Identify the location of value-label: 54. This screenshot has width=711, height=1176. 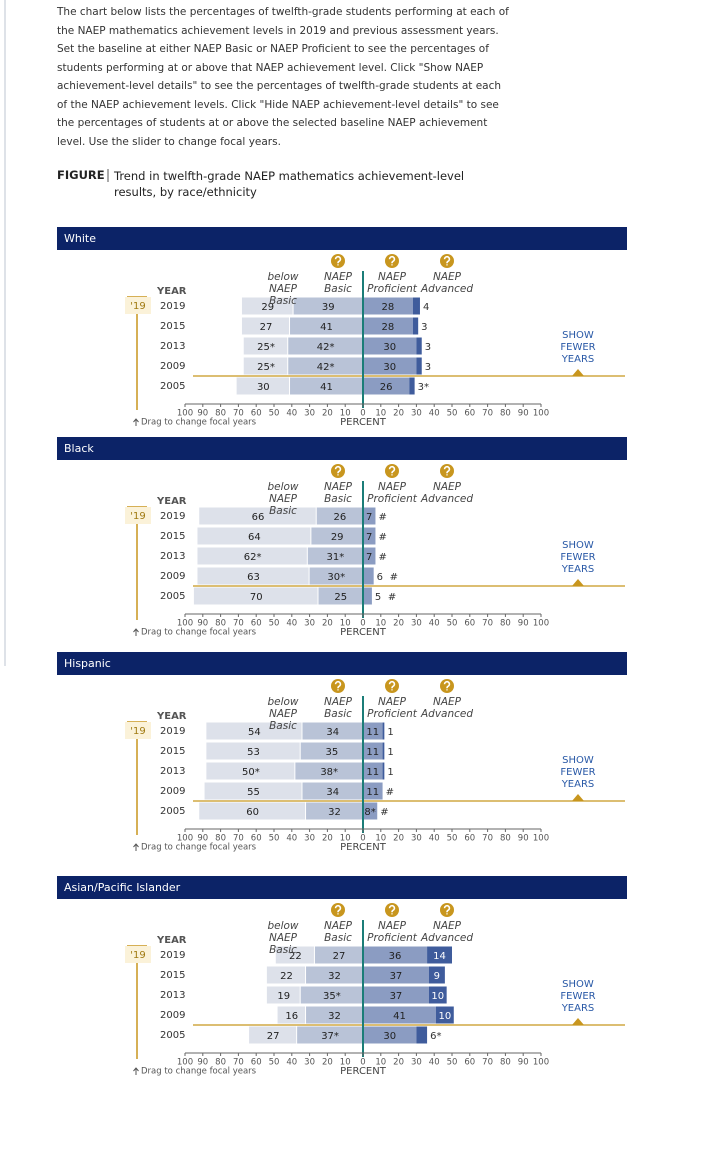
(254, 732).